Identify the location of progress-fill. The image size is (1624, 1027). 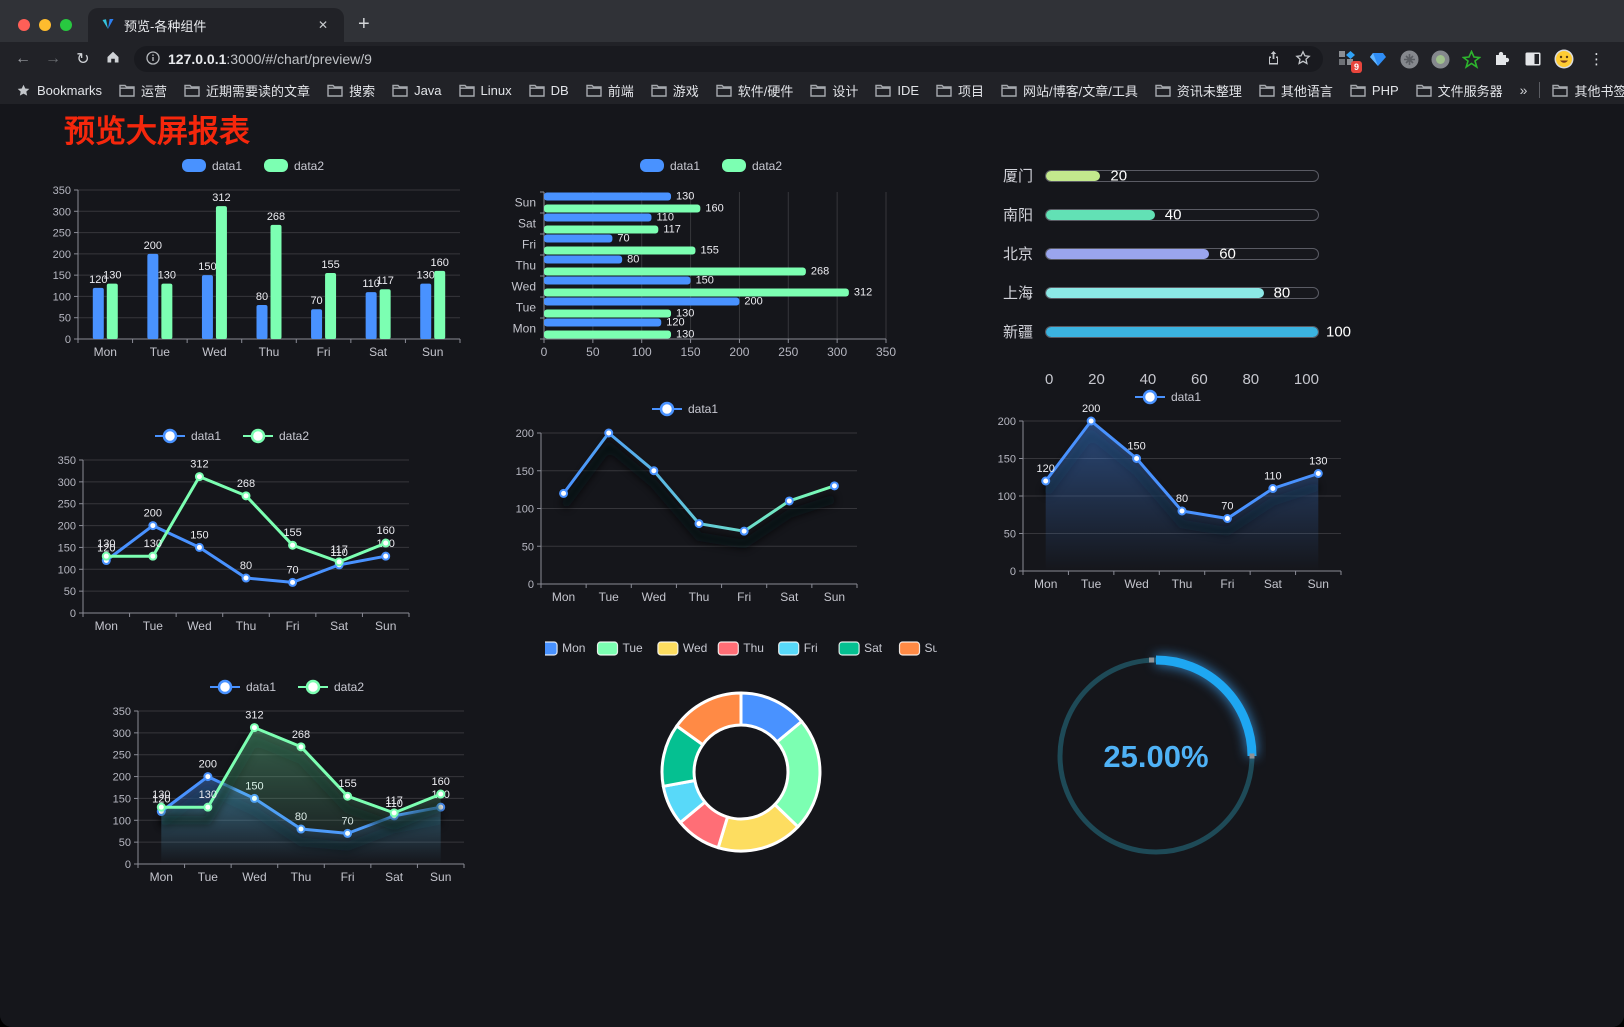
(1182, 331).